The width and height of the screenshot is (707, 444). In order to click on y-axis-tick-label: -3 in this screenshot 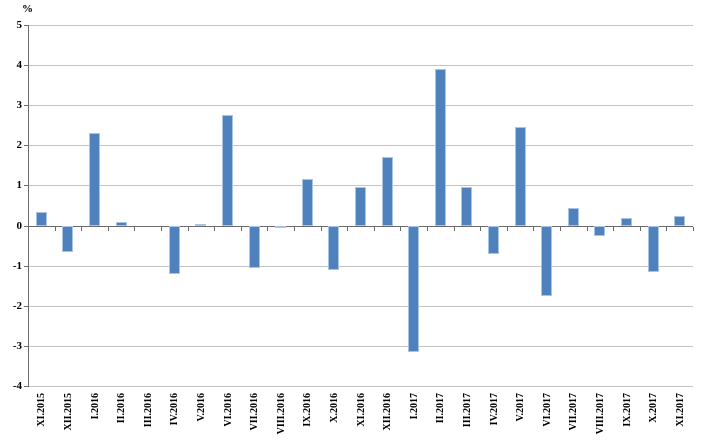, I will do `click(17, 346)`.